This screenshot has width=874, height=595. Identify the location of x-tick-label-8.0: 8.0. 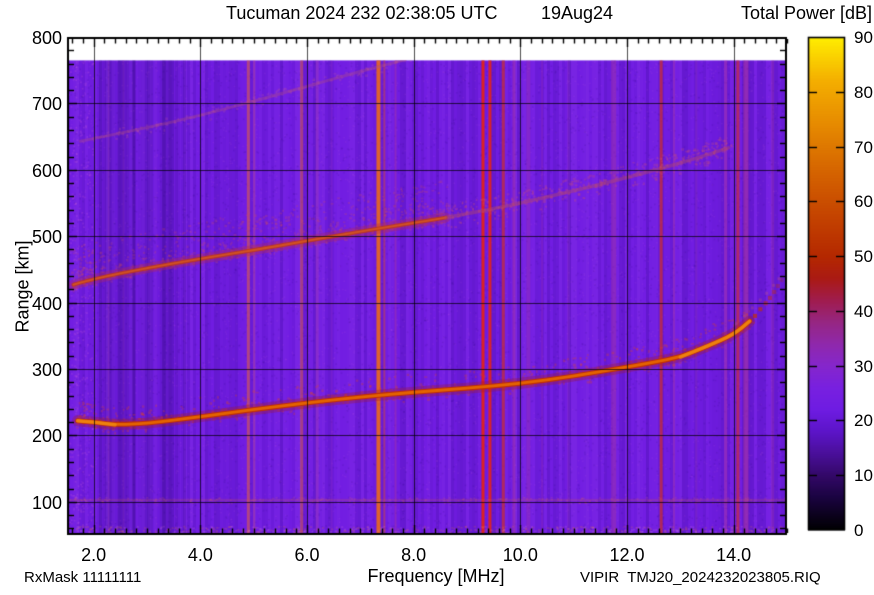
(414, 555).